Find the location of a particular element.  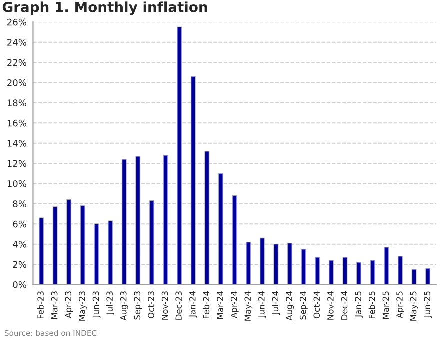

x-tick-label: Mar-25 is located at coordinates (386, 305).